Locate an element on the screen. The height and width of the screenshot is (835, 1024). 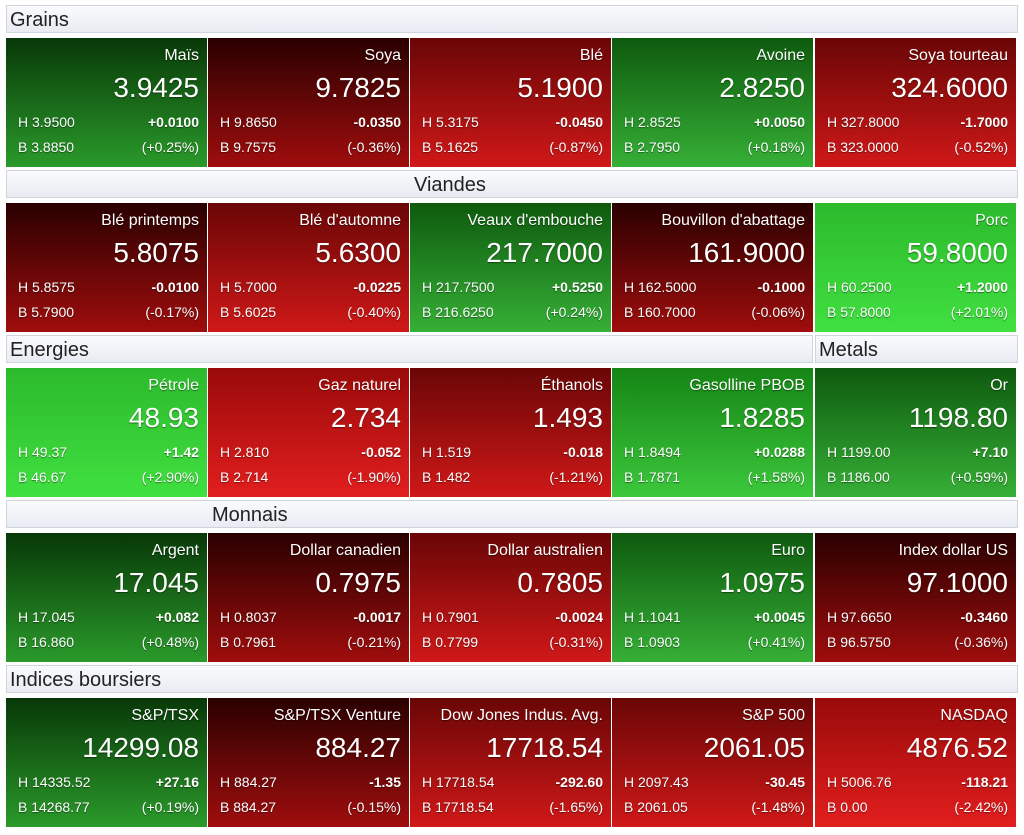
high-price: H 327.8000 is located at coordinates (863, 122).